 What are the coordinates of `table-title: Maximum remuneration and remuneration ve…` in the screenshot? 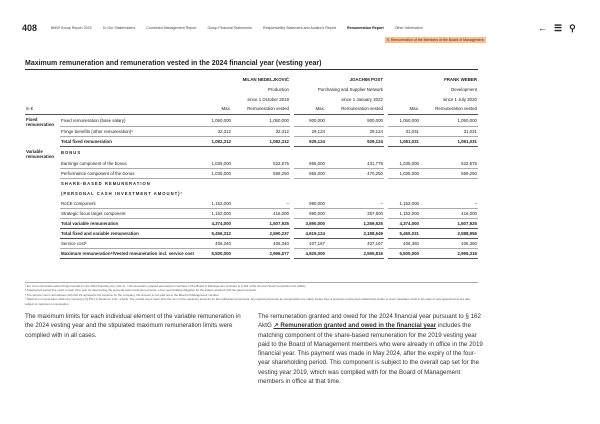 It's located at (251, 65).